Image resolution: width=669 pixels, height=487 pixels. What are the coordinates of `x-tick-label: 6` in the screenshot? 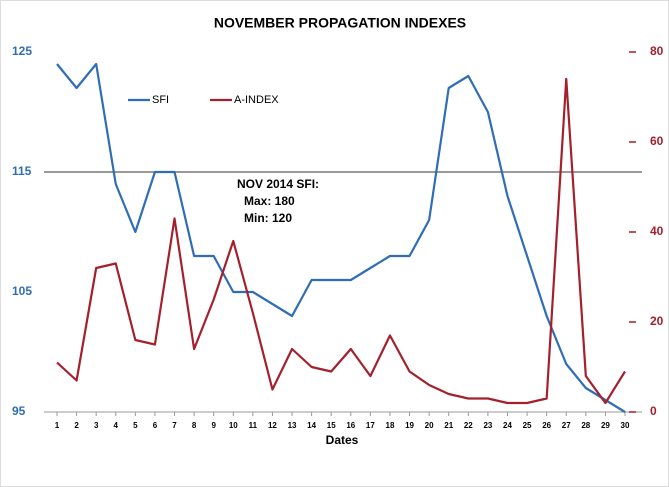 It's located at (155, 425).